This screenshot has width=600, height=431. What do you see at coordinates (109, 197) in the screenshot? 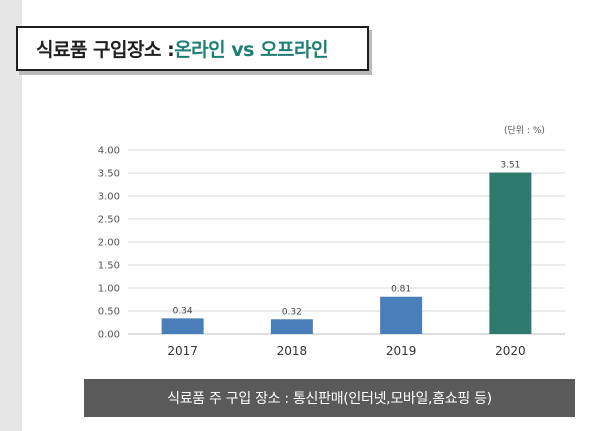
I see `y-tick-label: 3.00` at bounding box center [109, 197].